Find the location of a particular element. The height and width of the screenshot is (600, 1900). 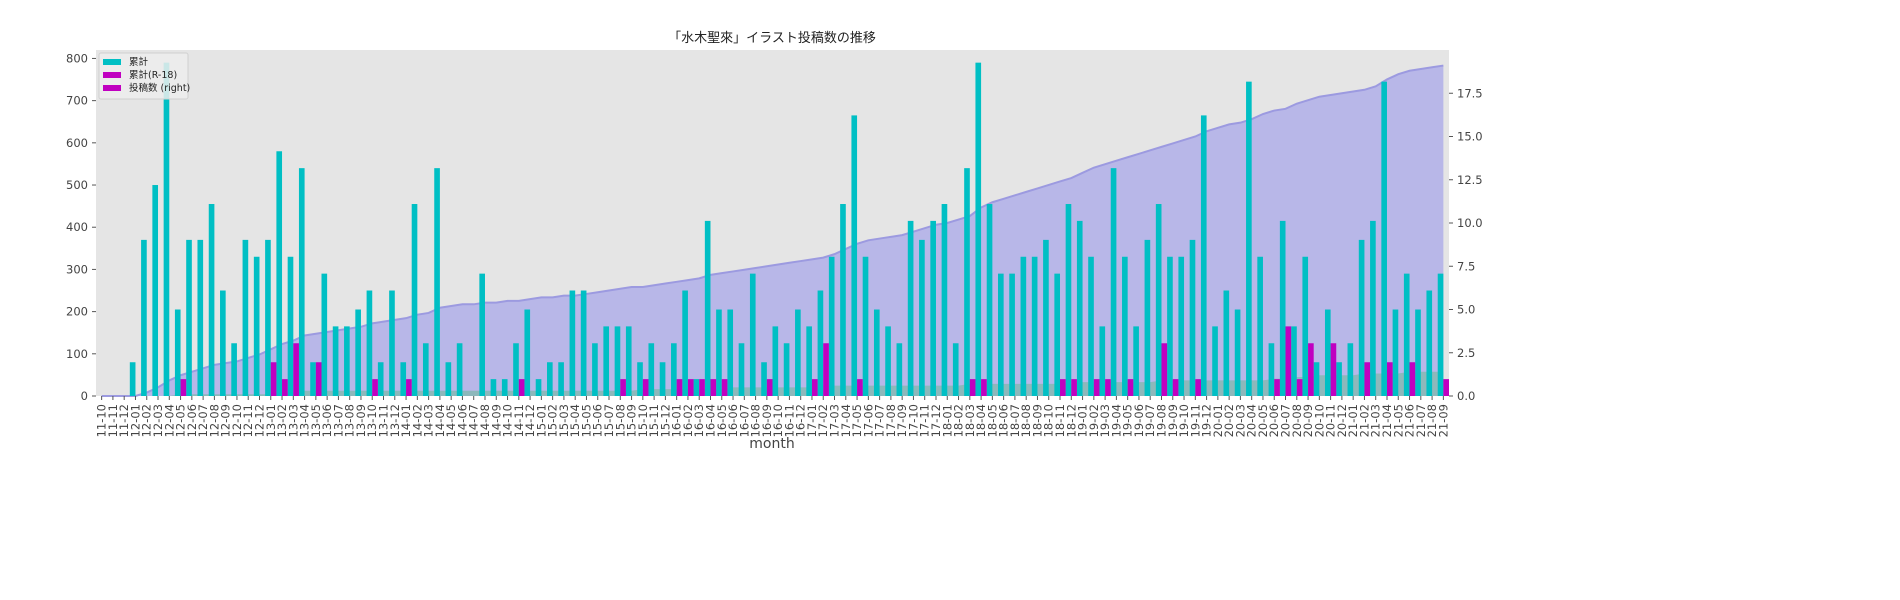

x-tick-label: 18-04 is located at coordinates (981, 420).